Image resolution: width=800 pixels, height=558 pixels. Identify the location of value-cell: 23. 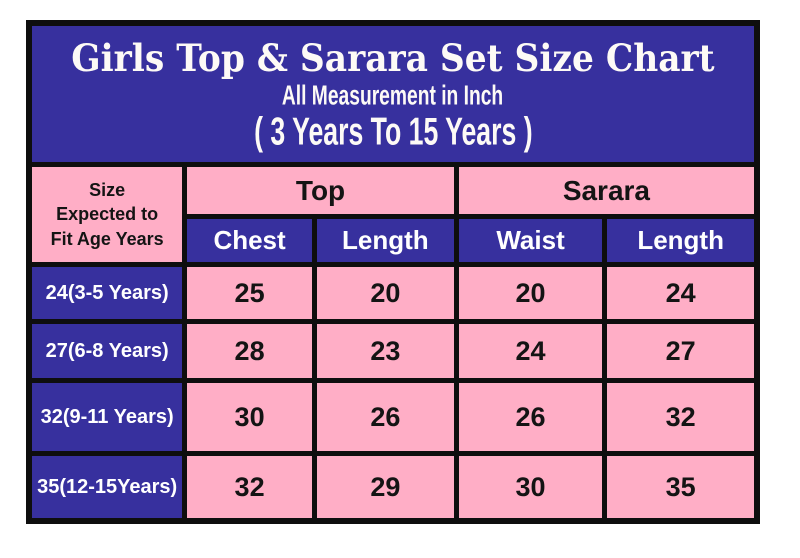
(385, 351).